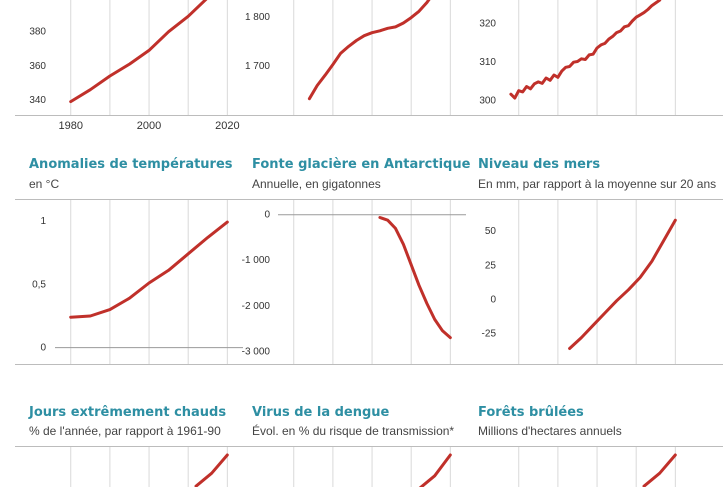 The image size is (725, 487). What do you see at coordinates (131, 164) in the screenshot?
I see `chart-title-temp: Anomalies de températures` at bounding box center [131, 164].